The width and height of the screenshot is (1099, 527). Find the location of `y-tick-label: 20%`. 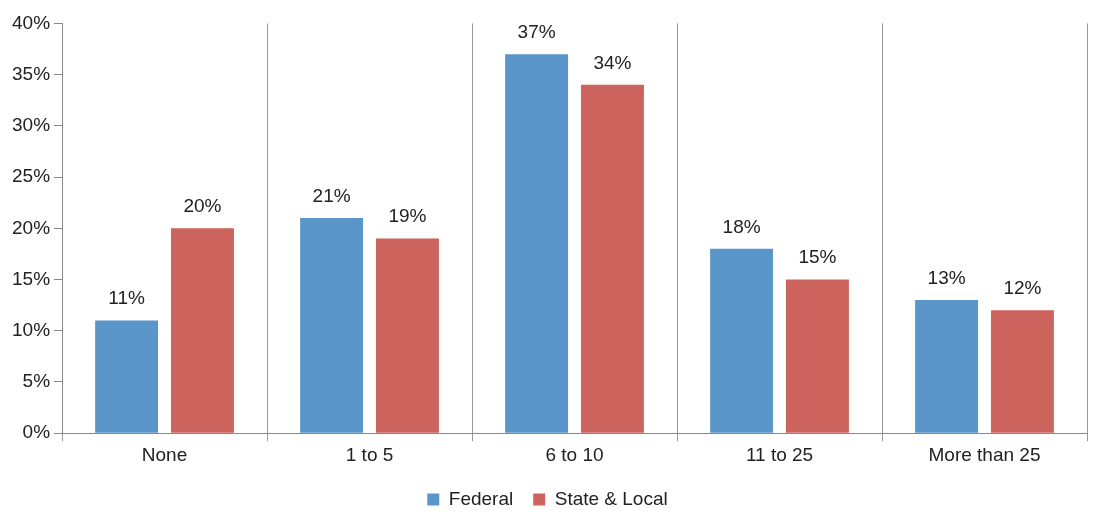

y-tick-label: 20% is located at coordinates (31, 227).